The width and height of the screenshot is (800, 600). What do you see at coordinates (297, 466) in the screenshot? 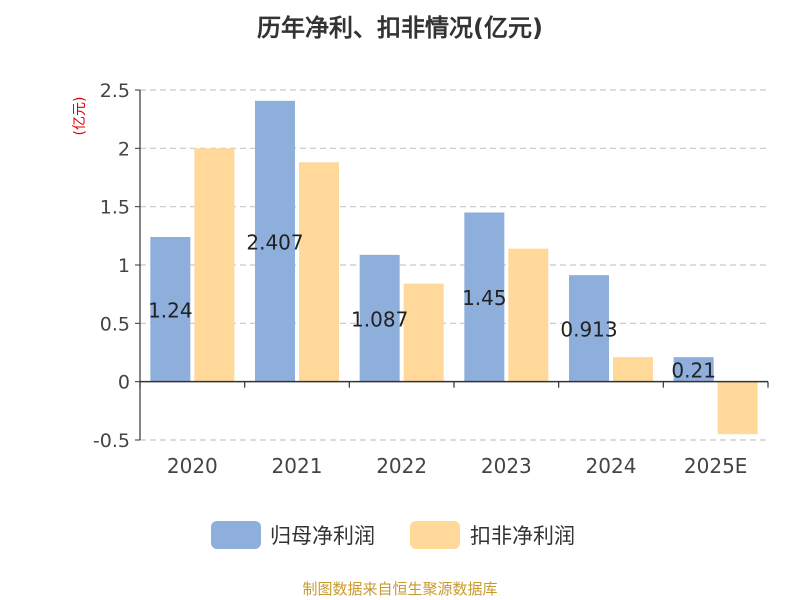
I see `x-tick-label: 2021` at bounding box center [297, 466].